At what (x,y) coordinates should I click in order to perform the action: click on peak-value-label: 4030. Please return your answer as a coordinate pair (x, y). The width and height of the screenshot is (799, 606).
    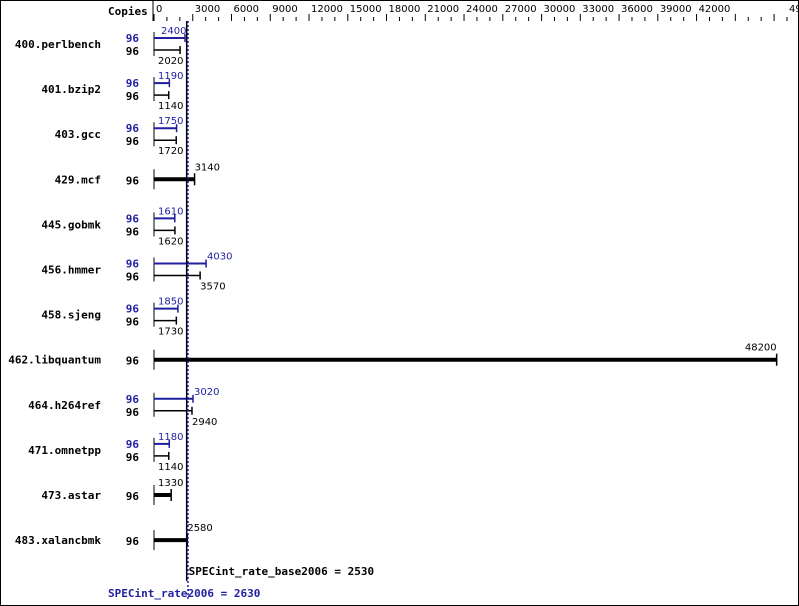
    Looking at the image, I should click on (219, 257).